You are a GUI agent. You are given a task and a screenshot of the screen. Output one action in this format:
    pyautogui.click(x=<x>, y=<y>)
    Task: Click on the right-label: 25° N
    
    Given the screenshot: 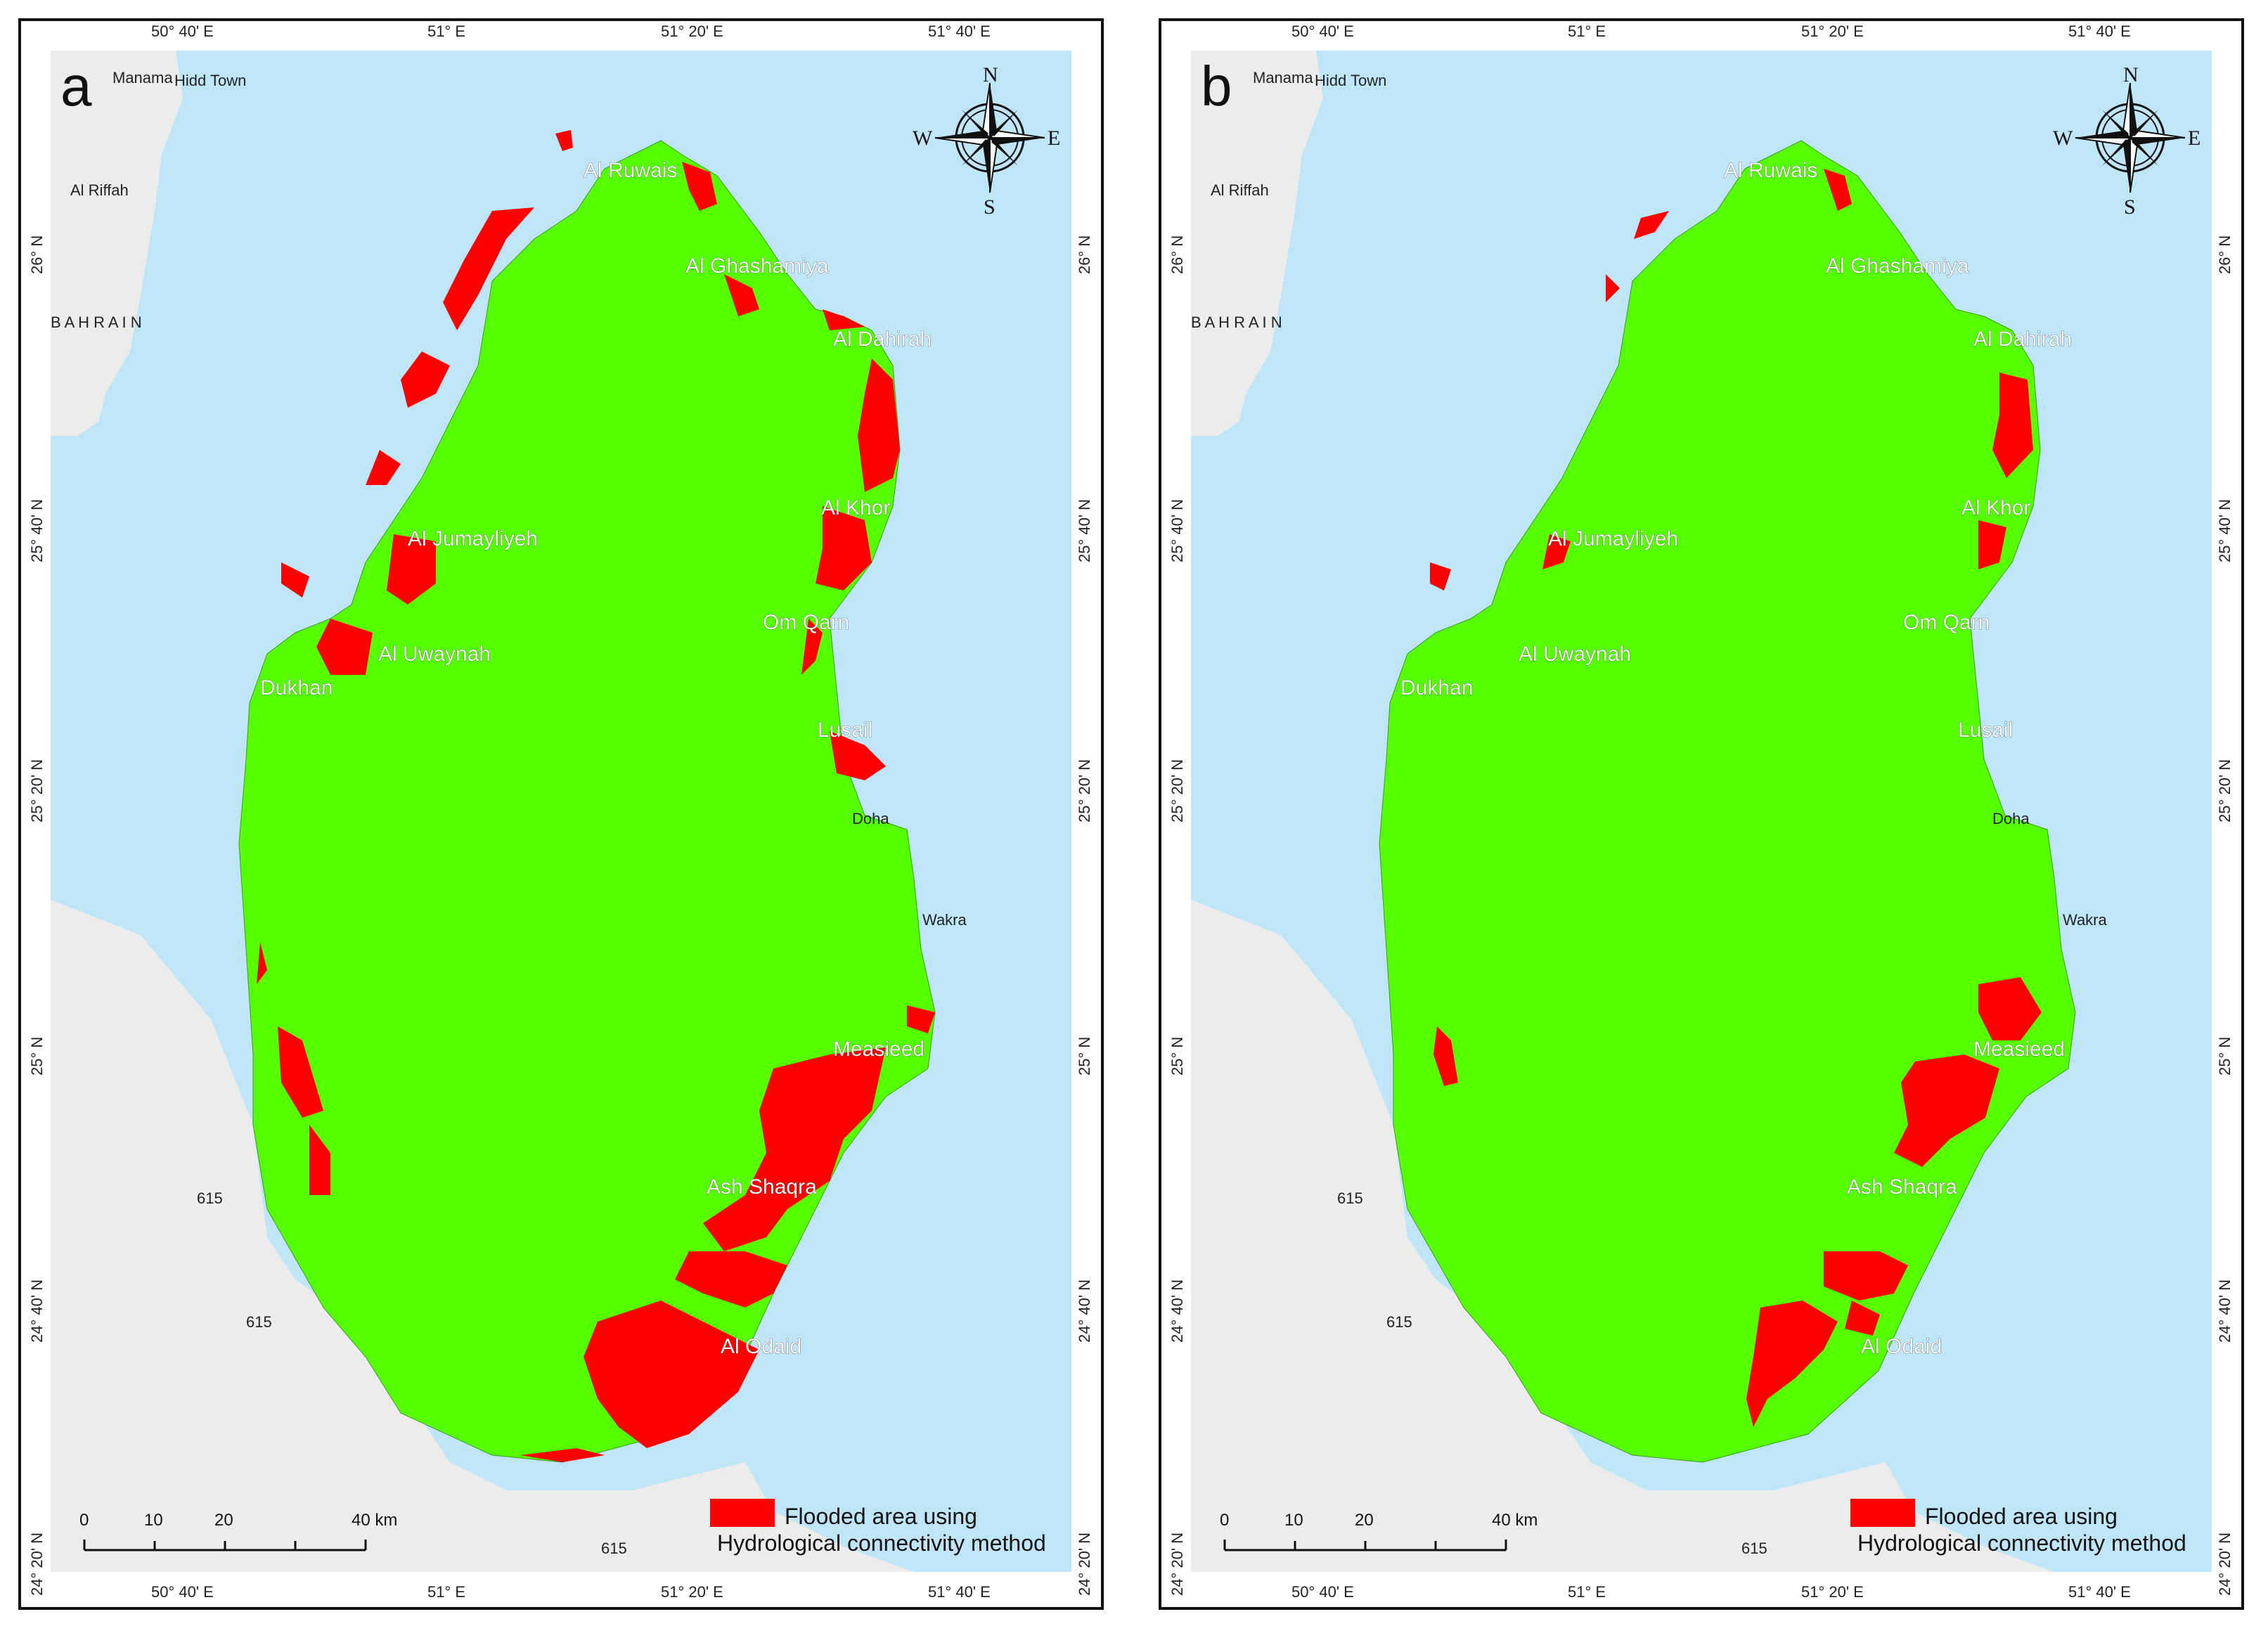 What is the action you would take?
    pyautogui.click(x=1084, y=1056)
    